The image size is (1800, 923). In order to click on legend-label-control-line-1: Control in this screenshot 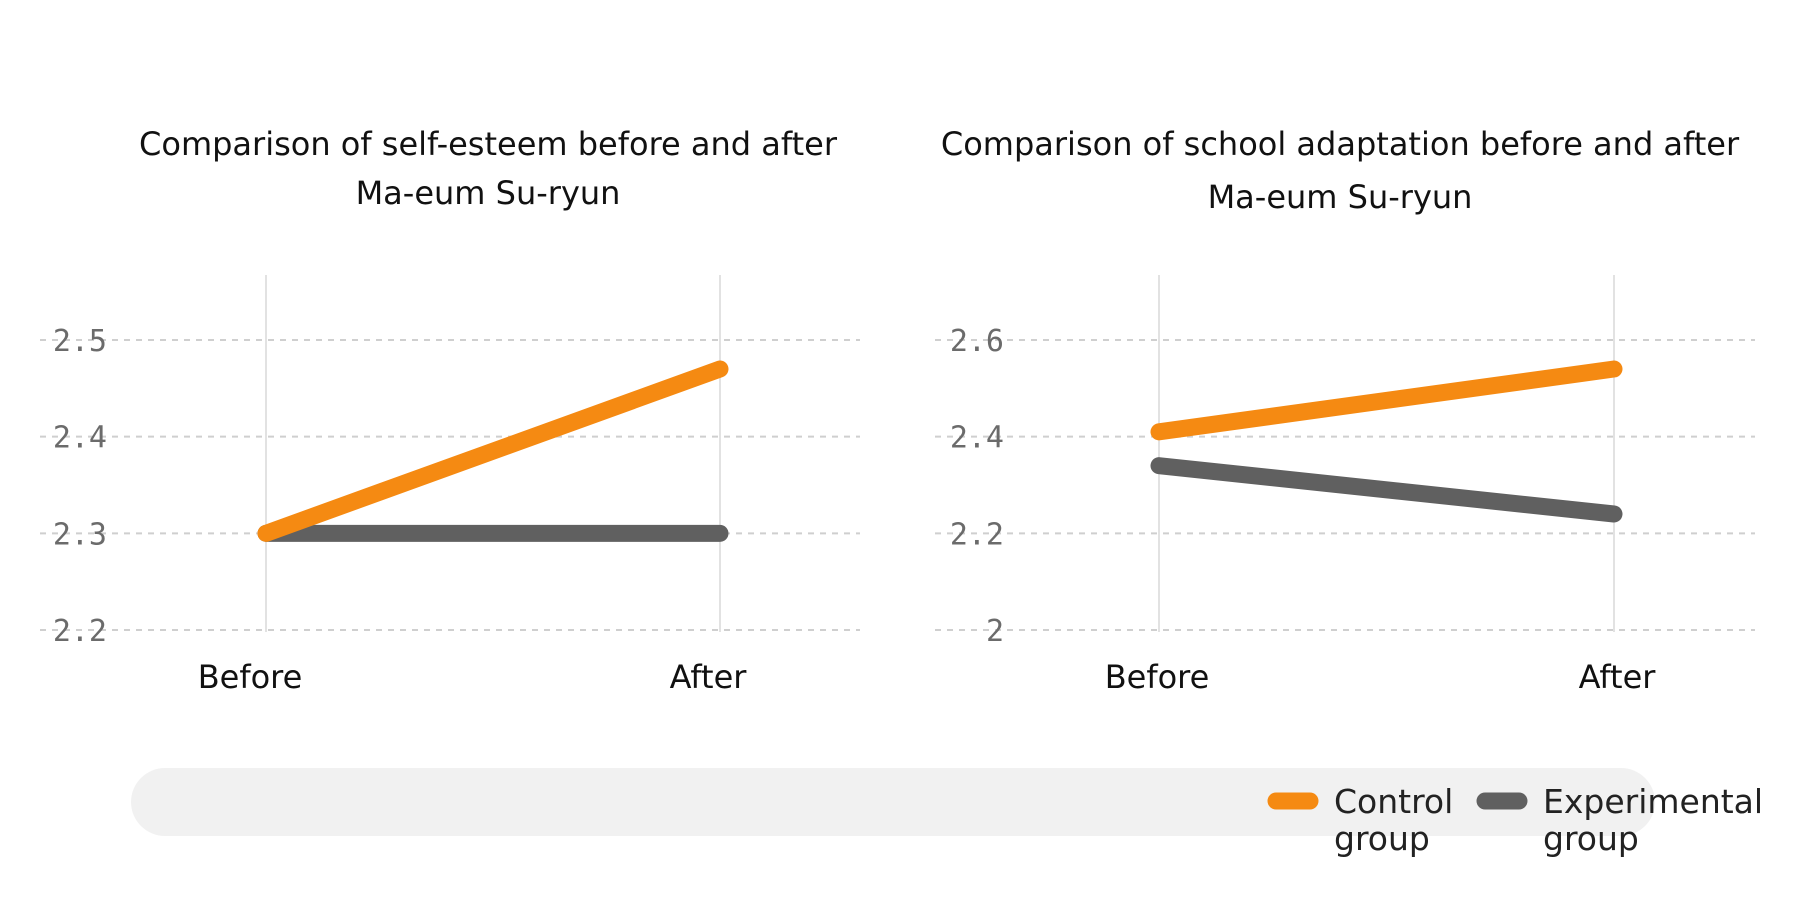, I will do `click(1393, 801)`.